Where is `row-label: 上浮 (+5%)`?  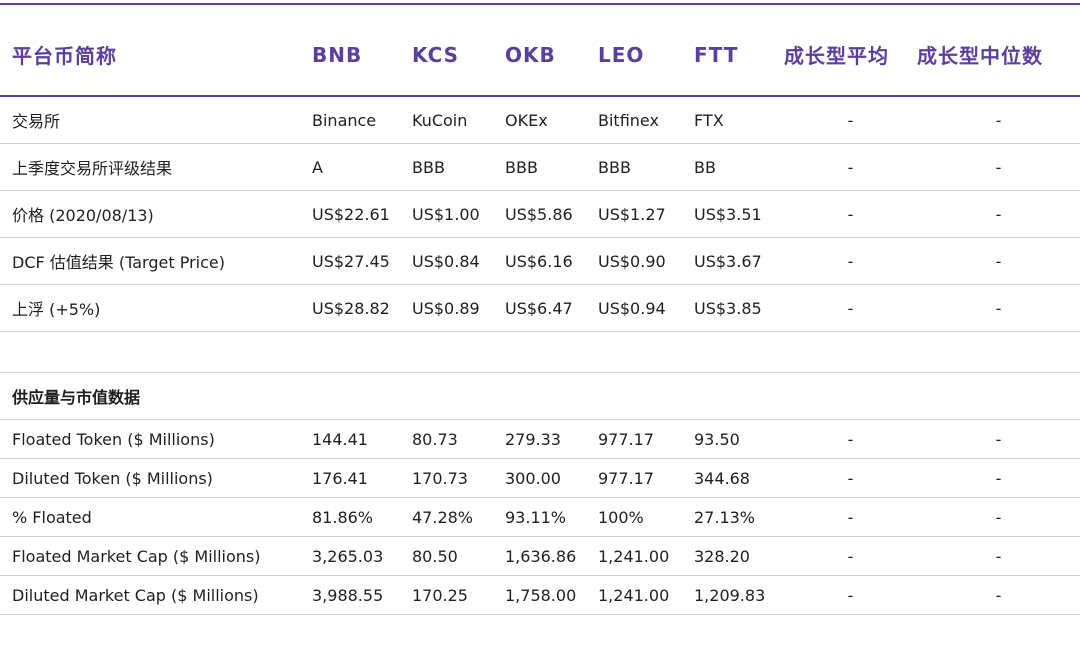
row-label: 上浮 (+5%) is located at coordinates (156, 308).